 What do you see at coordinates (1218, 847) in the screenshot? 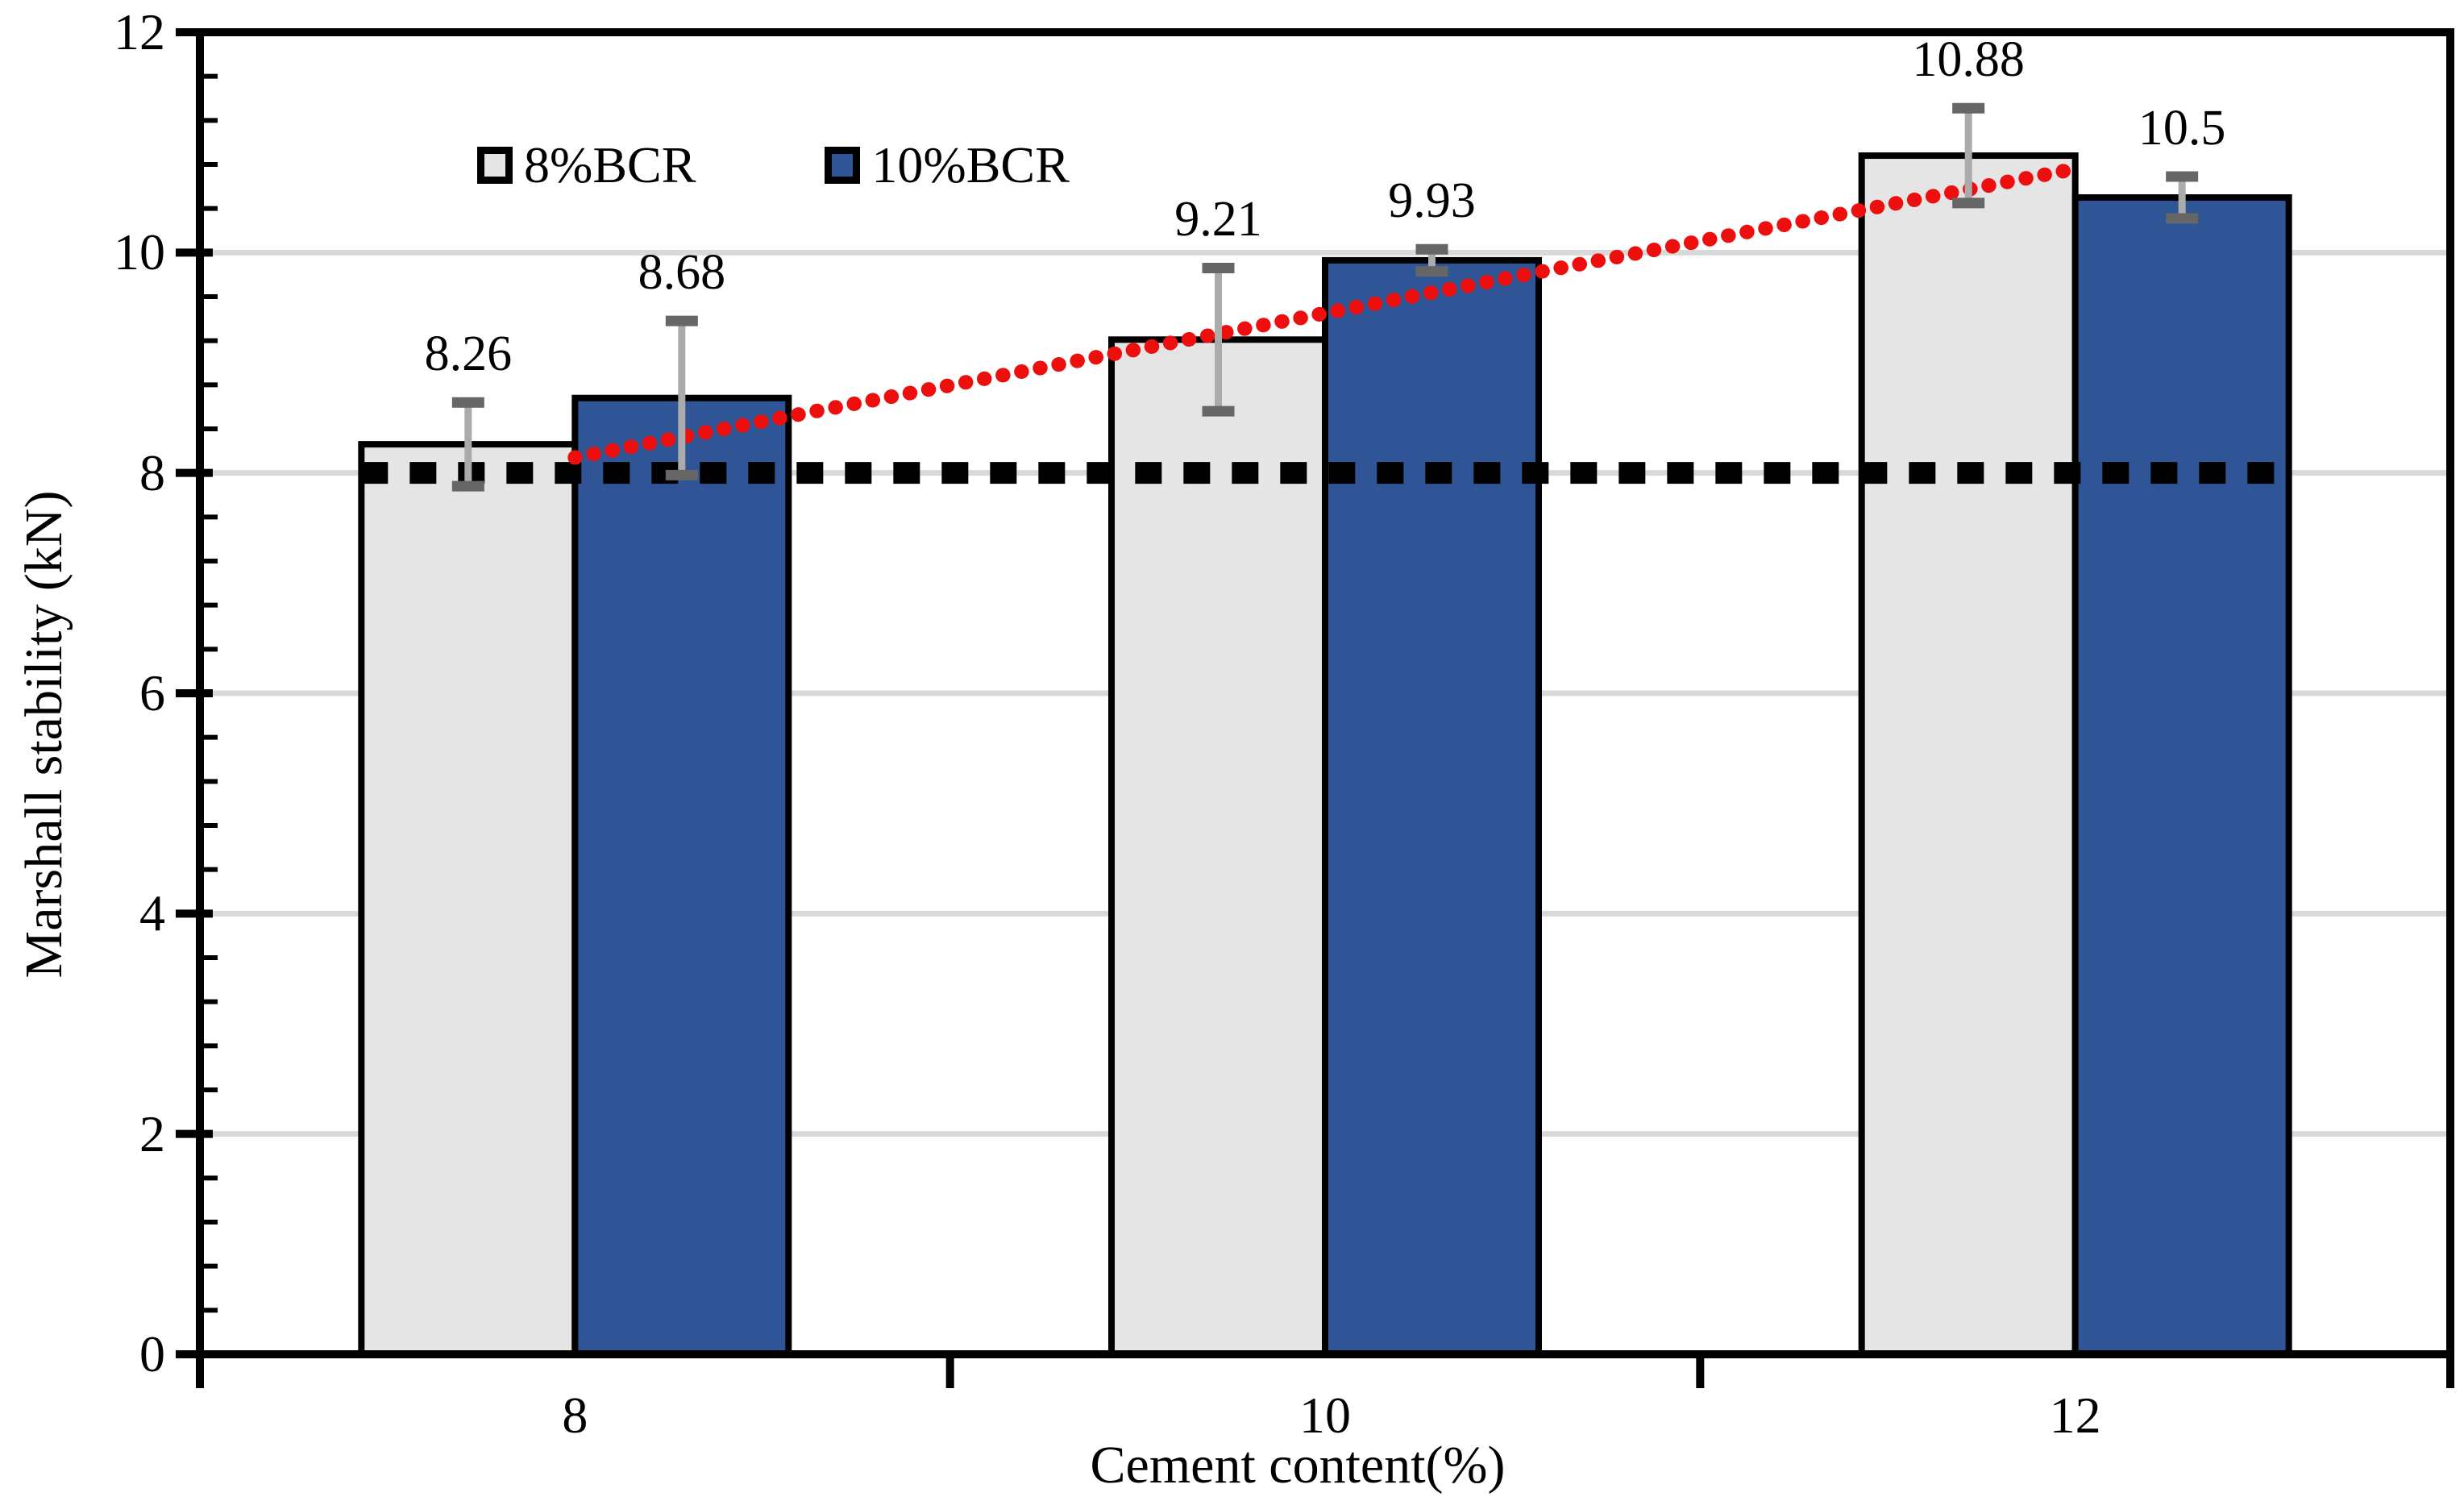
I see `bar-8%BCR-10` at bounding box center [1218, 847].